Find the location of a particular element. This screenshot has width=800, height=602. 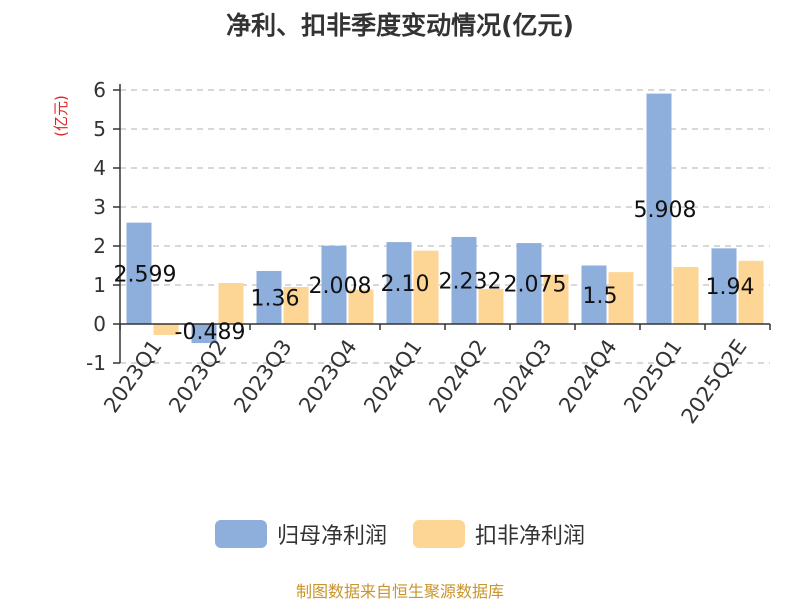

y-tick-label: 2 is located at coordinates (99, 246).